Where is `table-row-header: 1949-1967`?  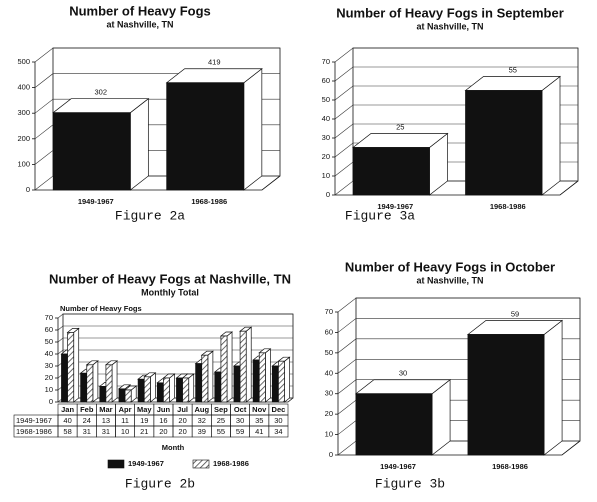 table-row-header: 1949-1967 is located at coordinates (34, 420).